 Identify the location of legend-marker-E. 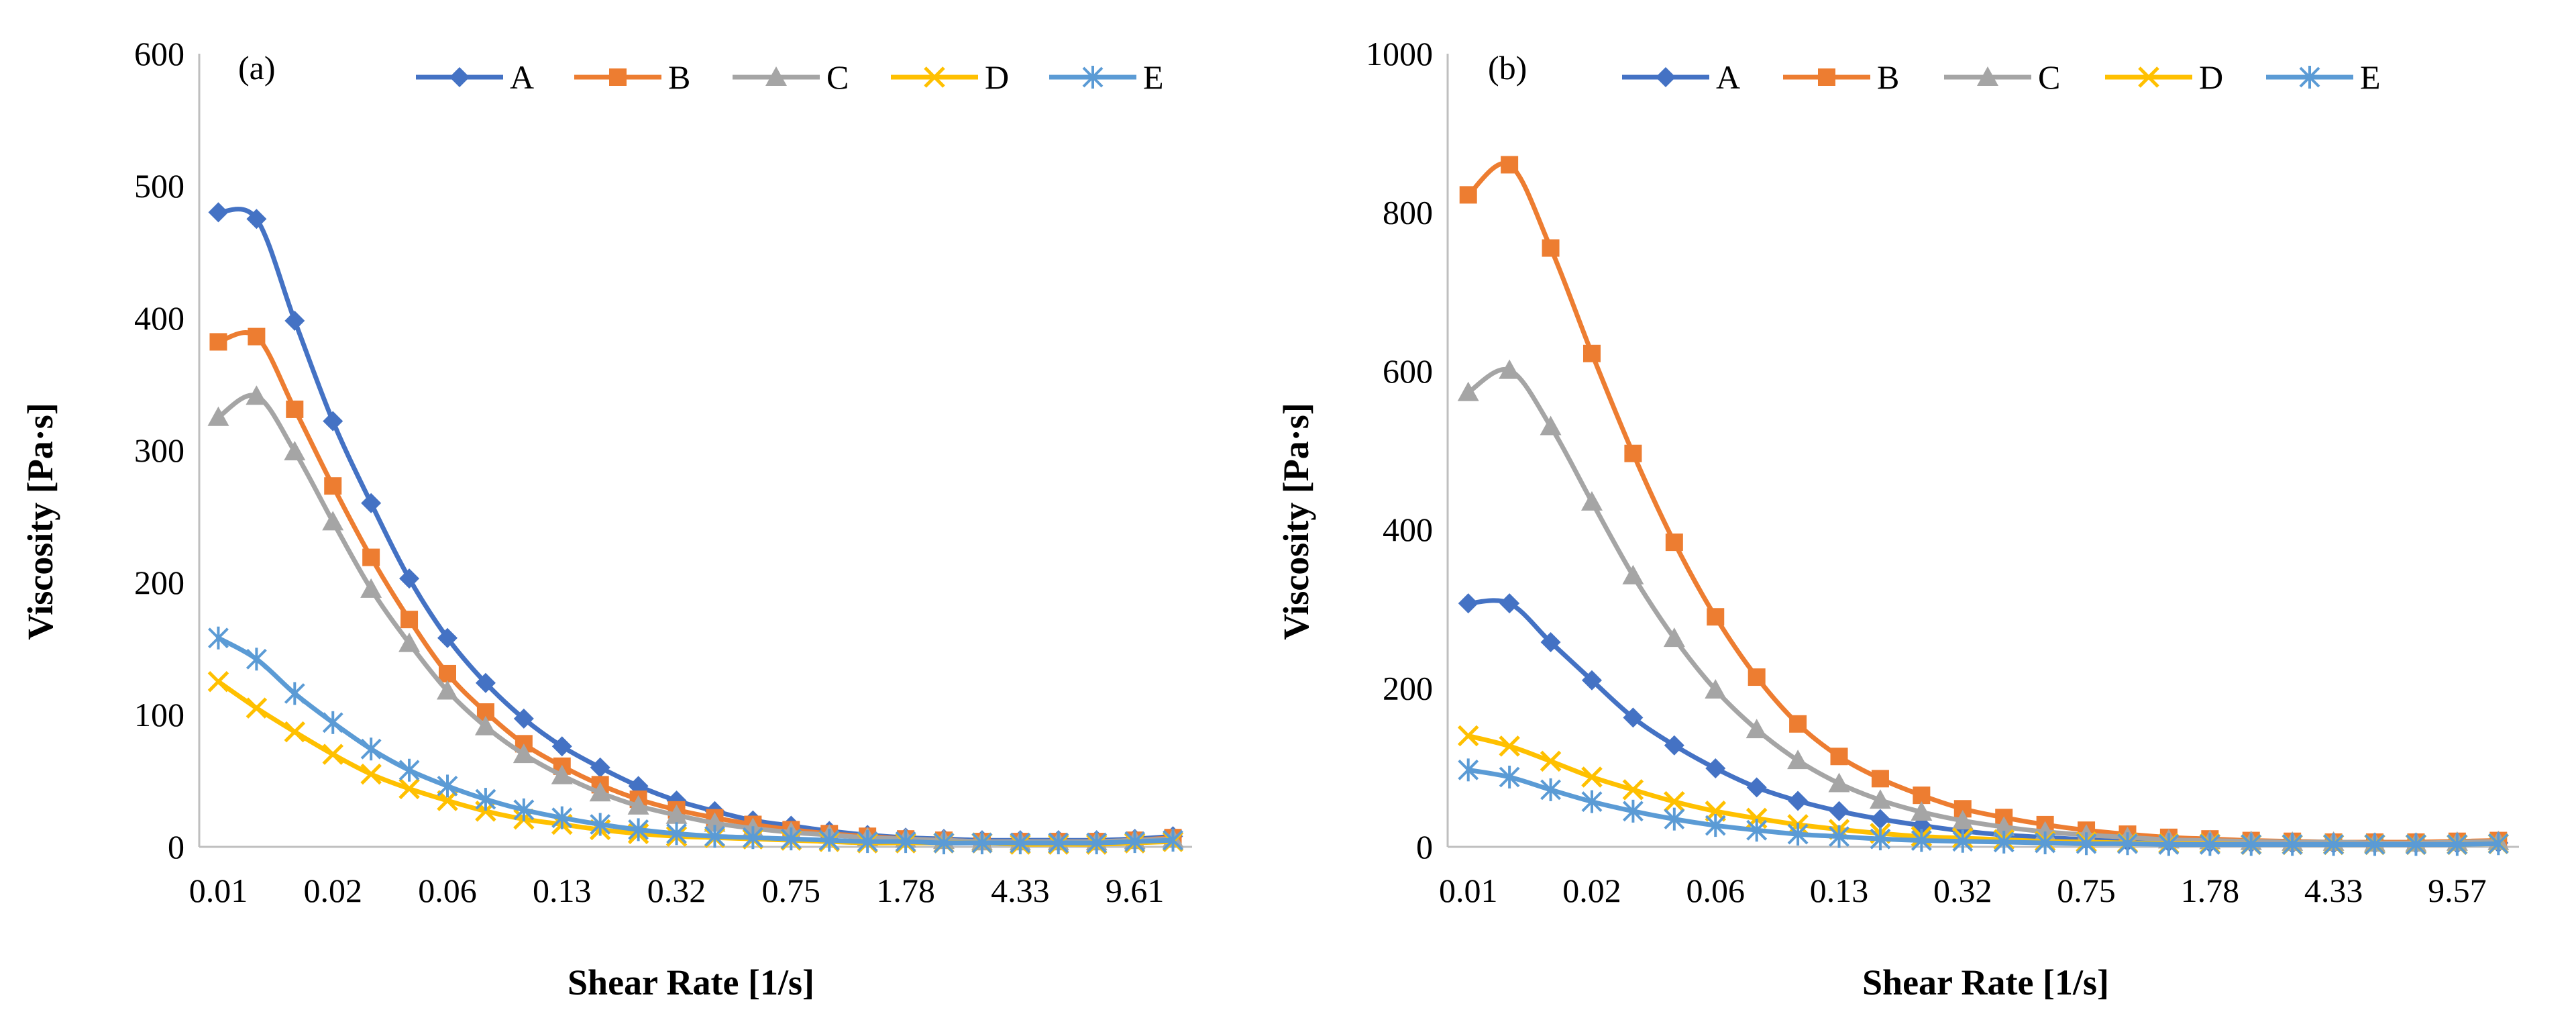
(2309, 78).